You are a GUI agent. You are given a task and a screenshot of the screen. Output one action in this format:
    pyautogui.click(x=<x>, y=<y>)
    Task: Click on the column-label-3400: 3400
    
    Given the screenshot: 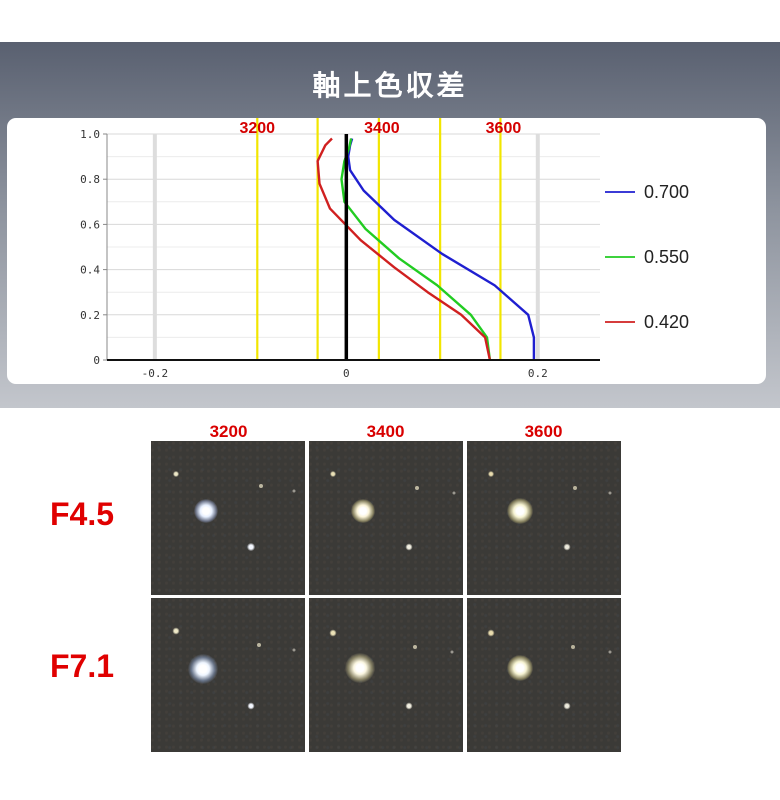 What is the action you would take?
    pyautogui.click(x=385, y=431)
    